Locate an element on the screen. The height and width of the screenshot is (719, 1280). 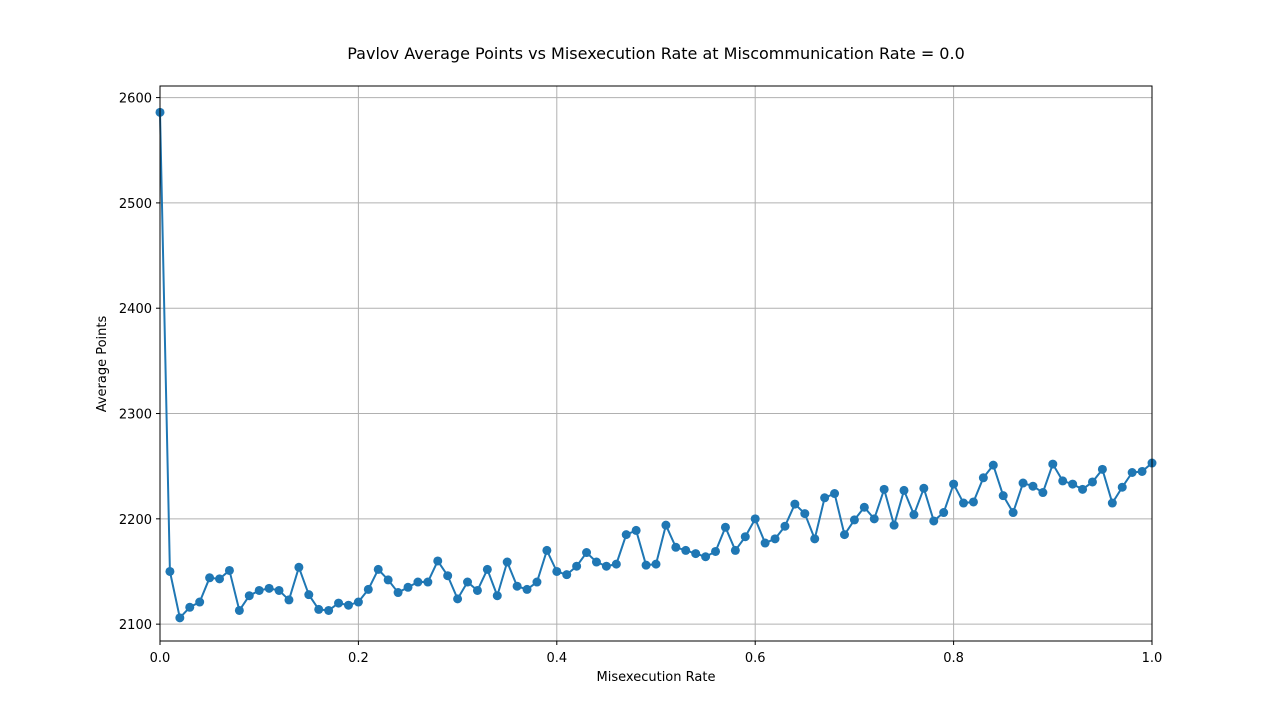
x-tick-label: 0.4 is located at coordinates (556, 658).